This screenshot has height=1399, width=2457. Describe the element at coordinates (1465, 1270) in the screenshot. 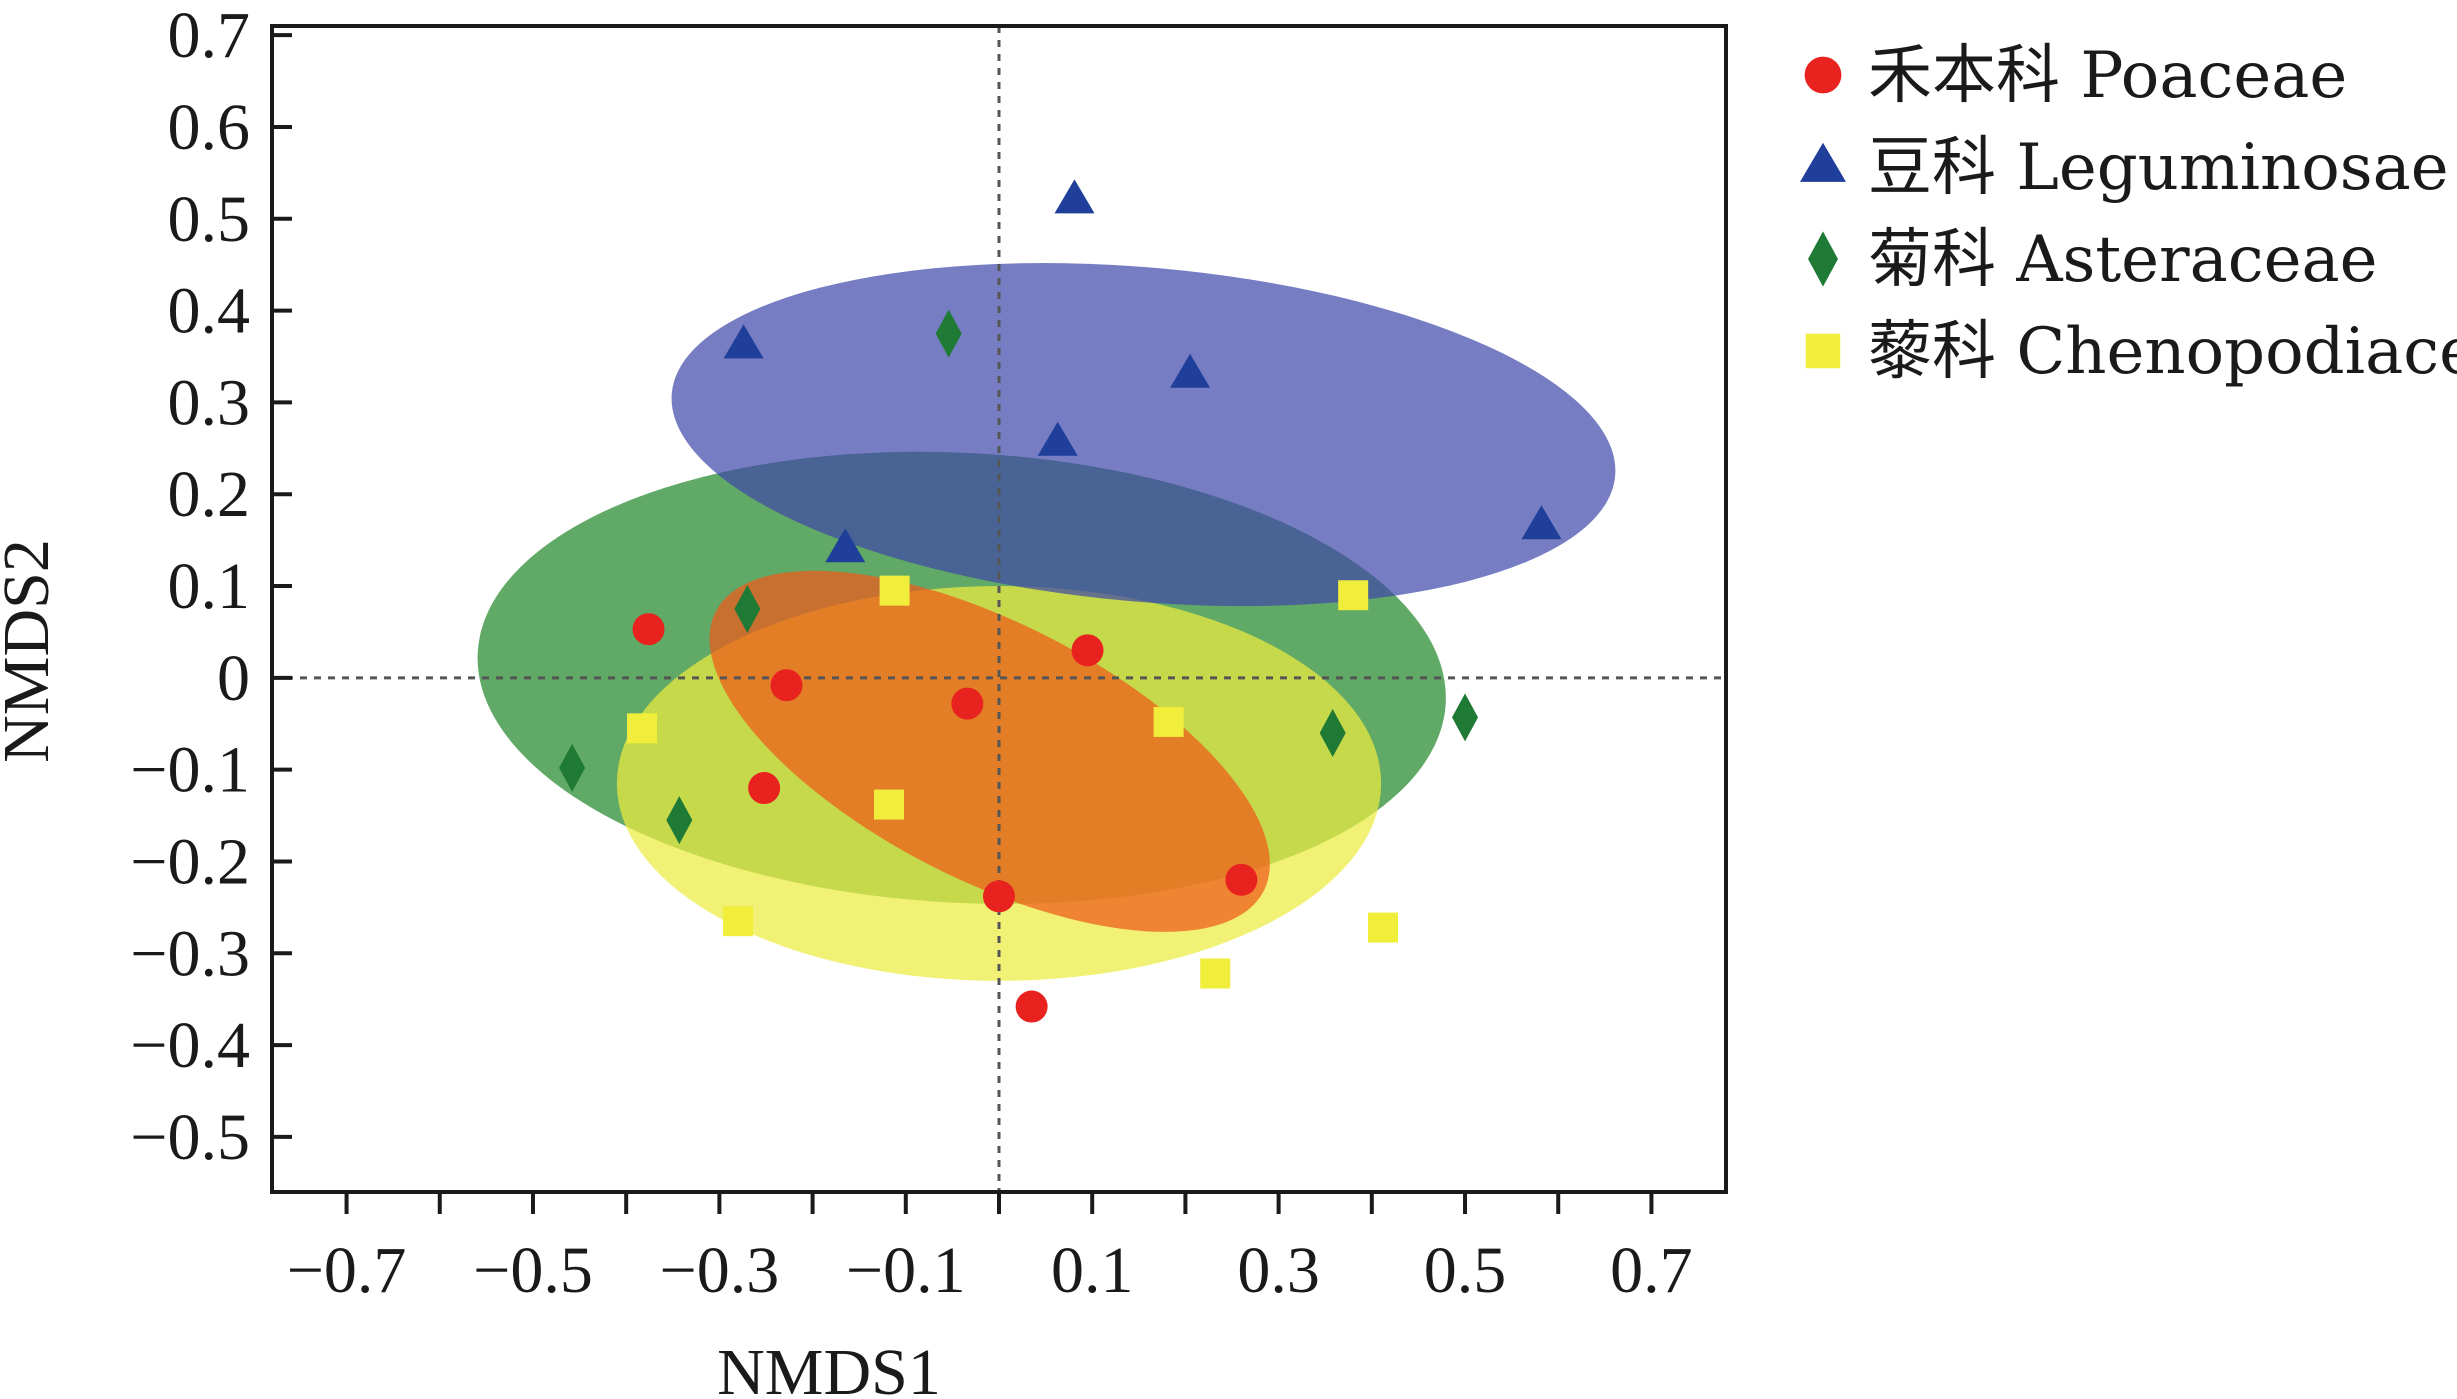

I see `x-tick-label: 0.5` at that location.